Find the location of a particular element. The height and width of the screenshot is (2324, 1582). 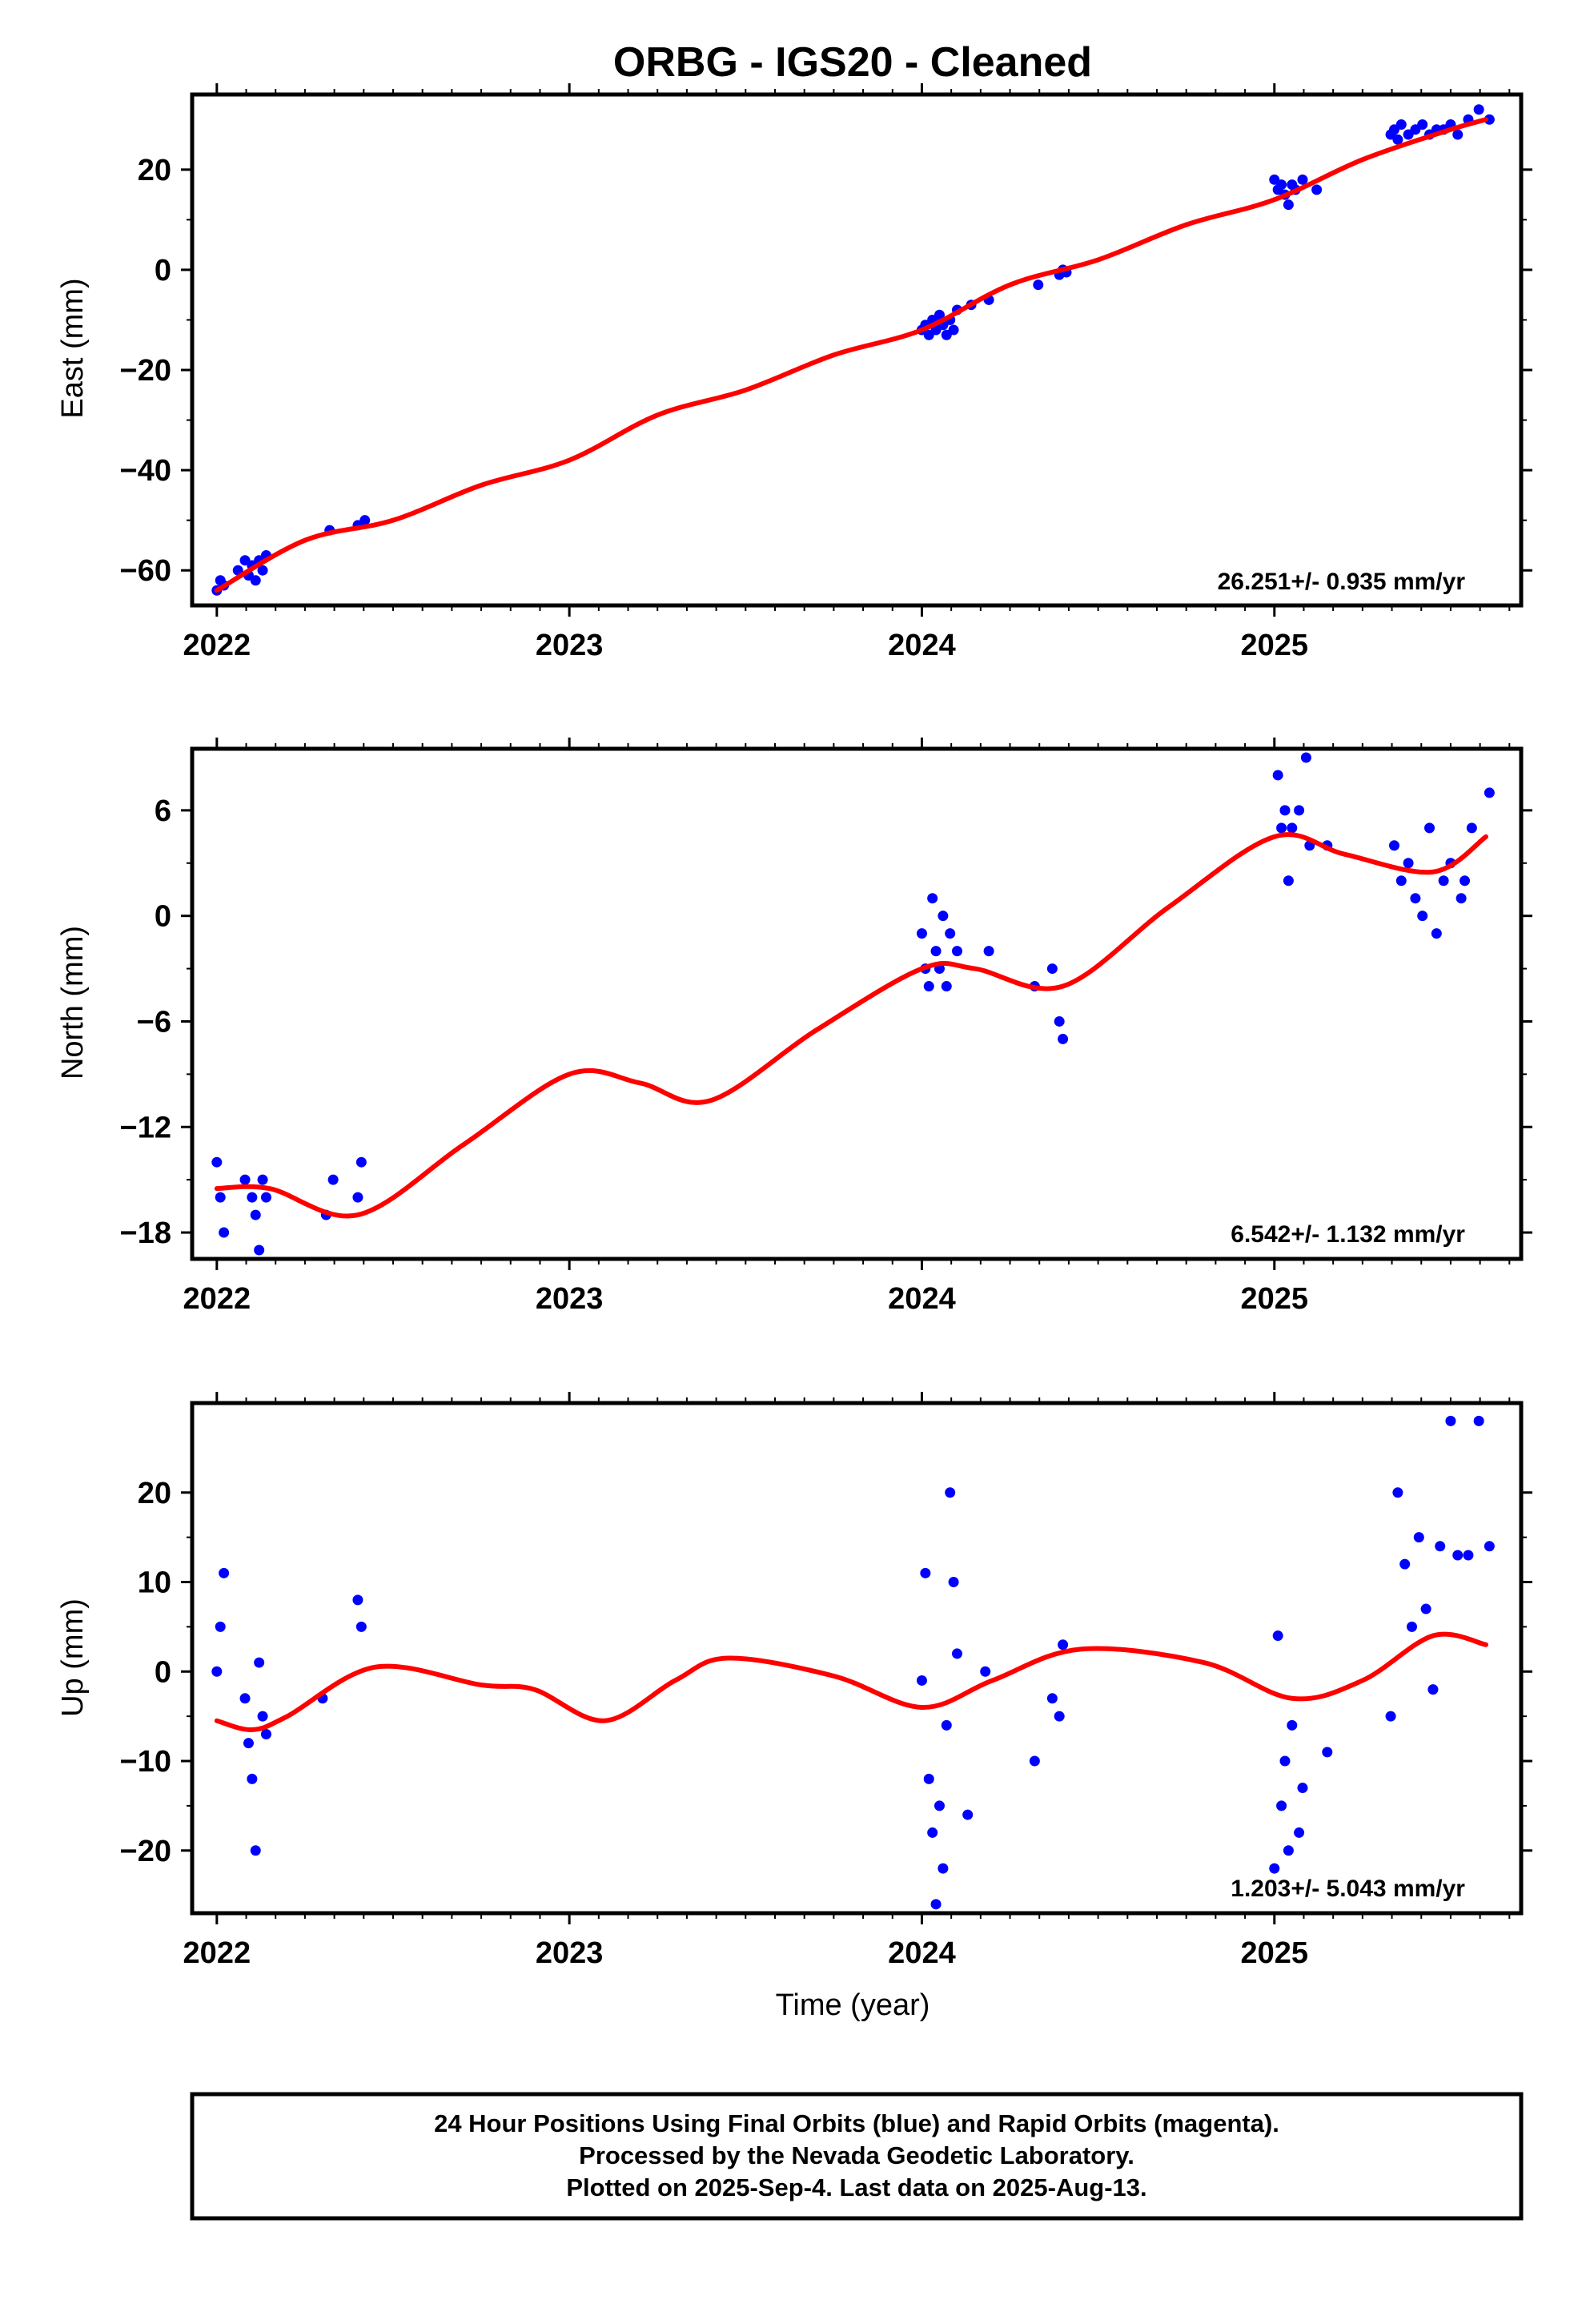

east-ytick-label: −40 is located at coordinates (145, 471).